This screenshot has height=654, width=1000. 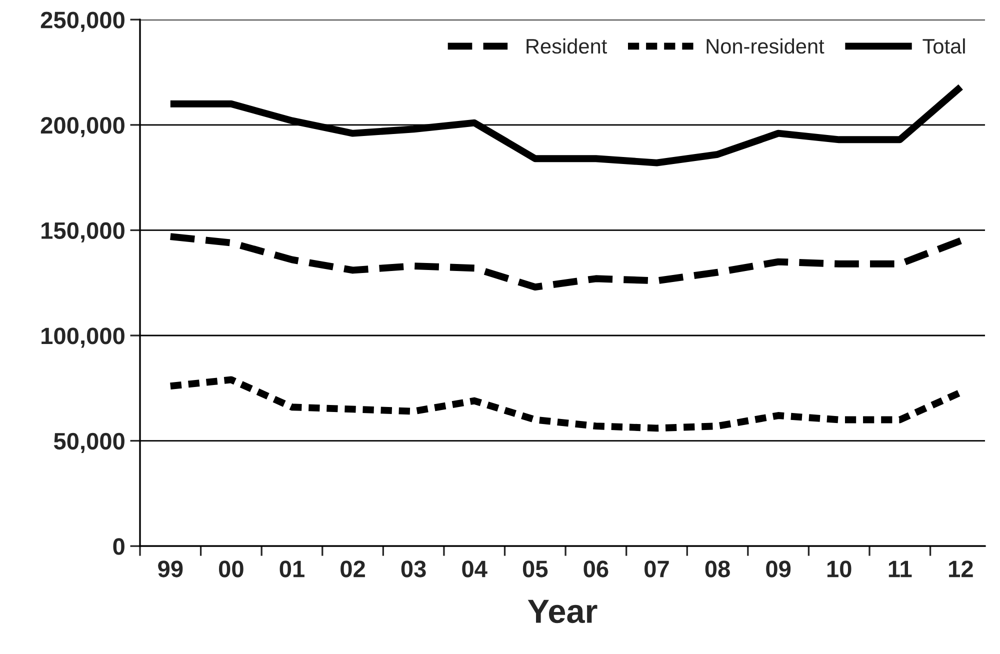 What do you see at coordinates (118, 546) in the screenshot?
I see `y-tick-label: 0` at bounding box center [118, 546].